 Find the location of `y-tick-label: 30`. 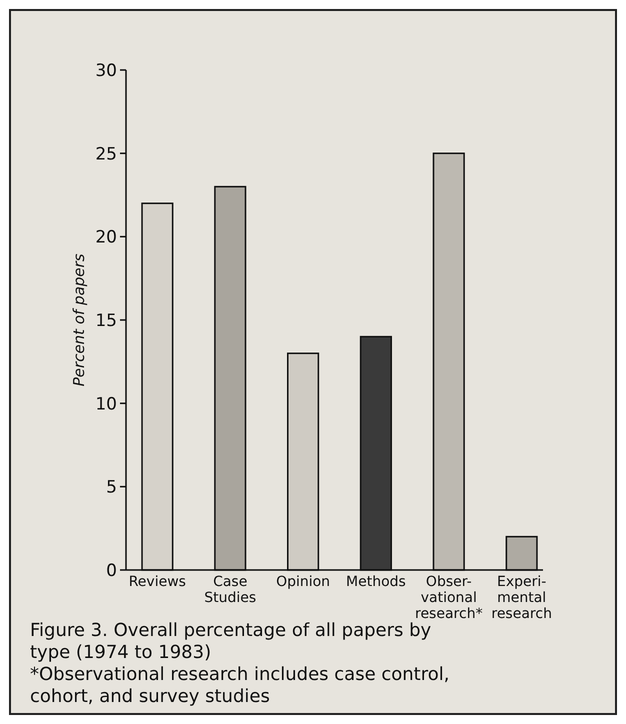

y-tick-label: 30 is located at coordinates (106, 70).